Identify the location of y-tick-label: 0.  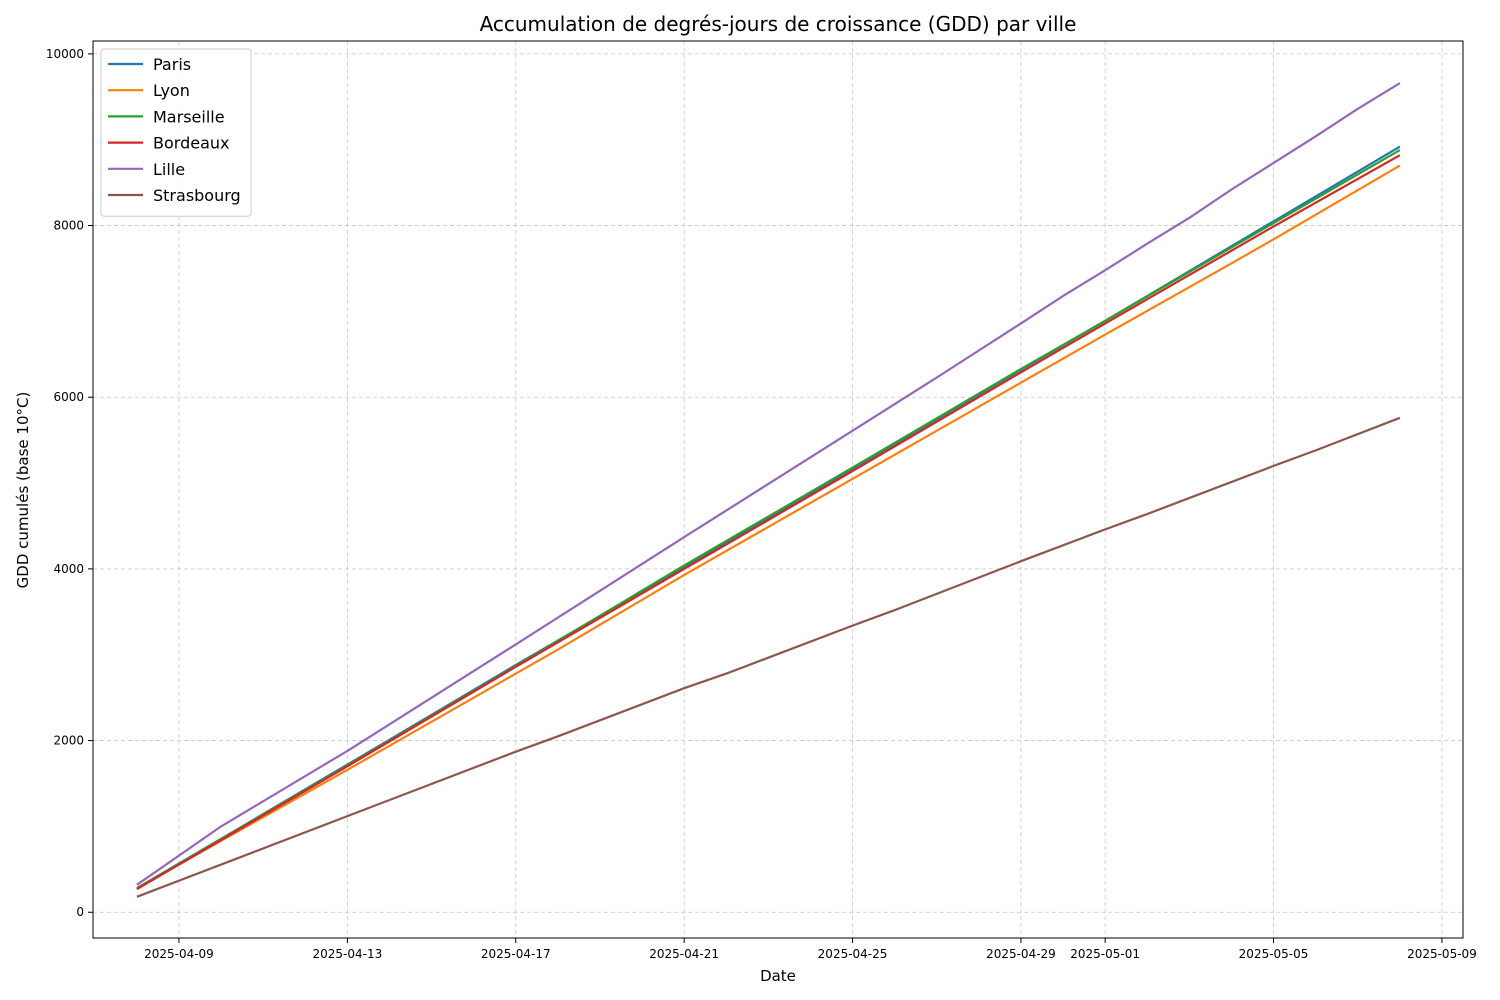
(80, 912).